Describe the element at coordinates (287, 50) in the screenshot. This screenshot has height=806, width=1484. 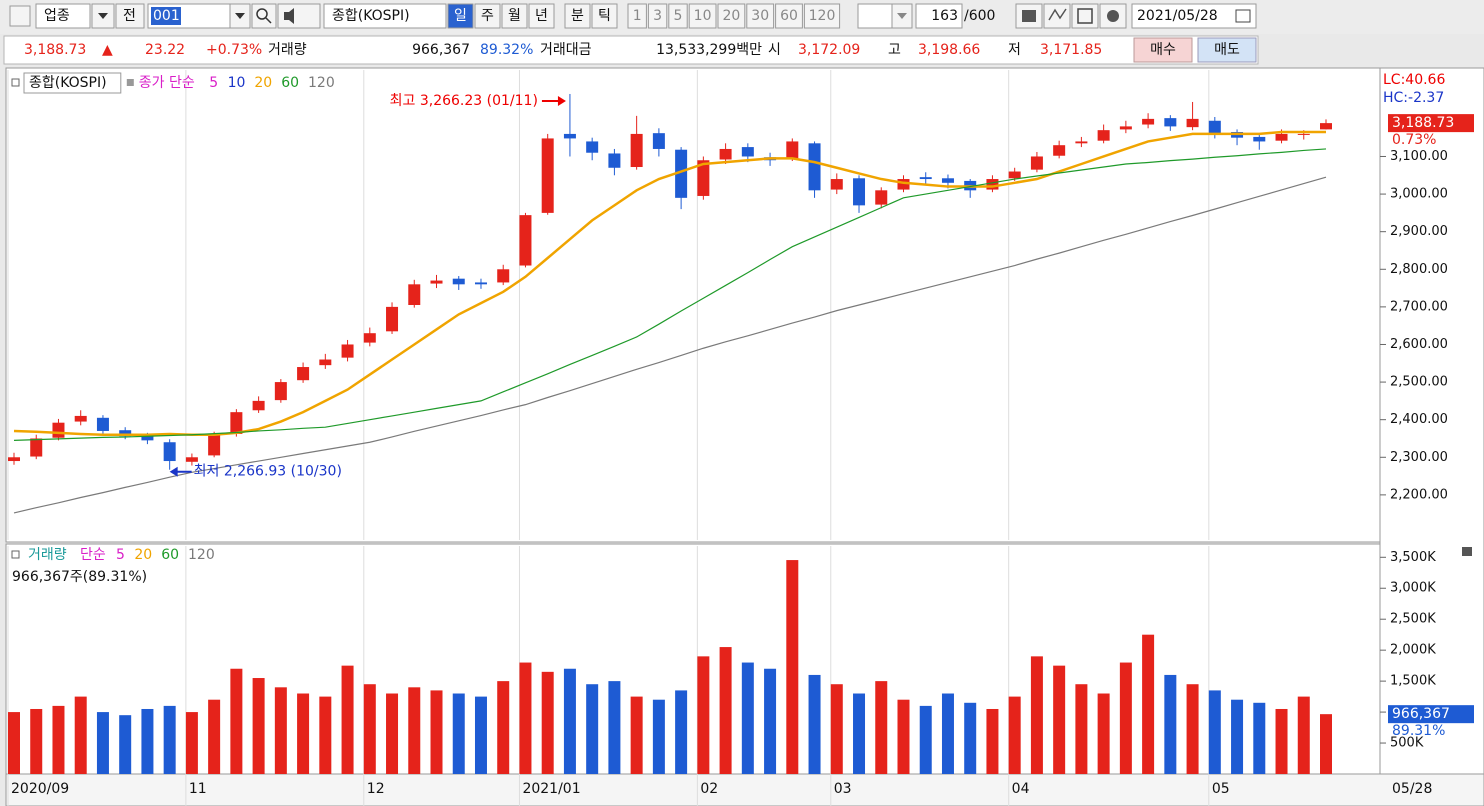
I see `volume-label: 거래량` at that location.